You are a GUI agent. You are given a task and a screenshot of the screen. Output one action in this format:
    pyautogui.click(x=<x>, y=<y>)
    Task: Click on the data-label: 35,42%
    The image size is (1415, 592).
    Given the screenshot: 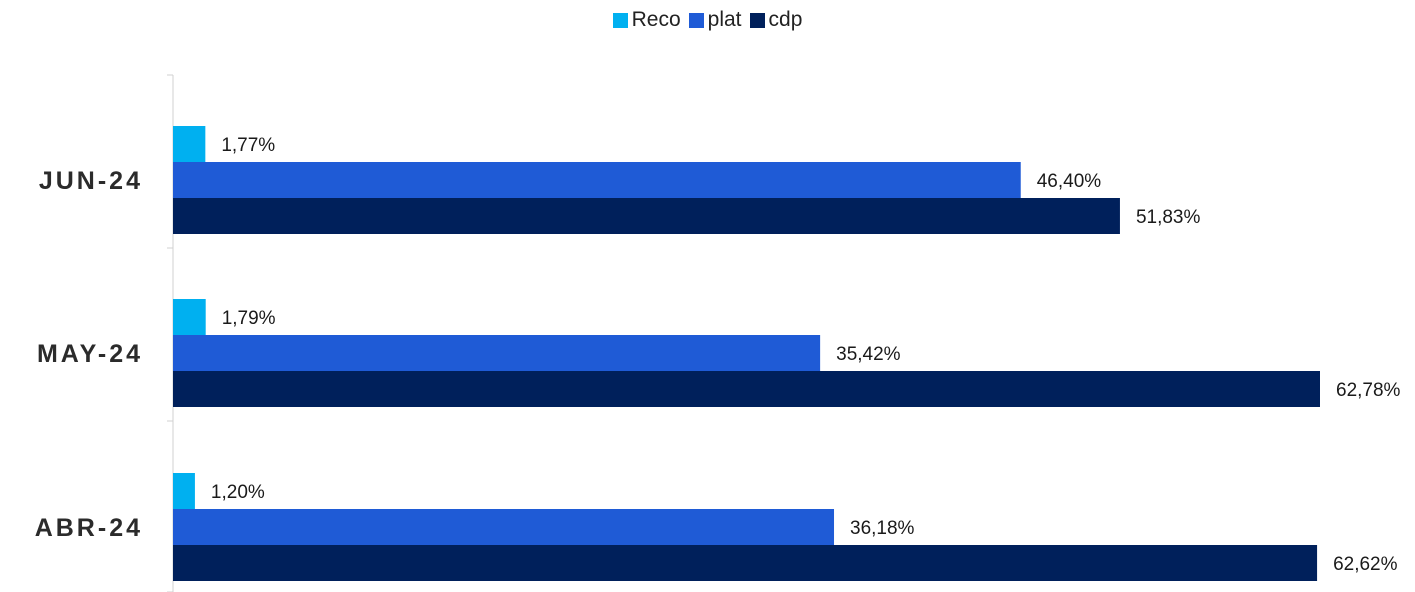 What is the action you would take?
    pyautogui.click(x=868, y=354)
    